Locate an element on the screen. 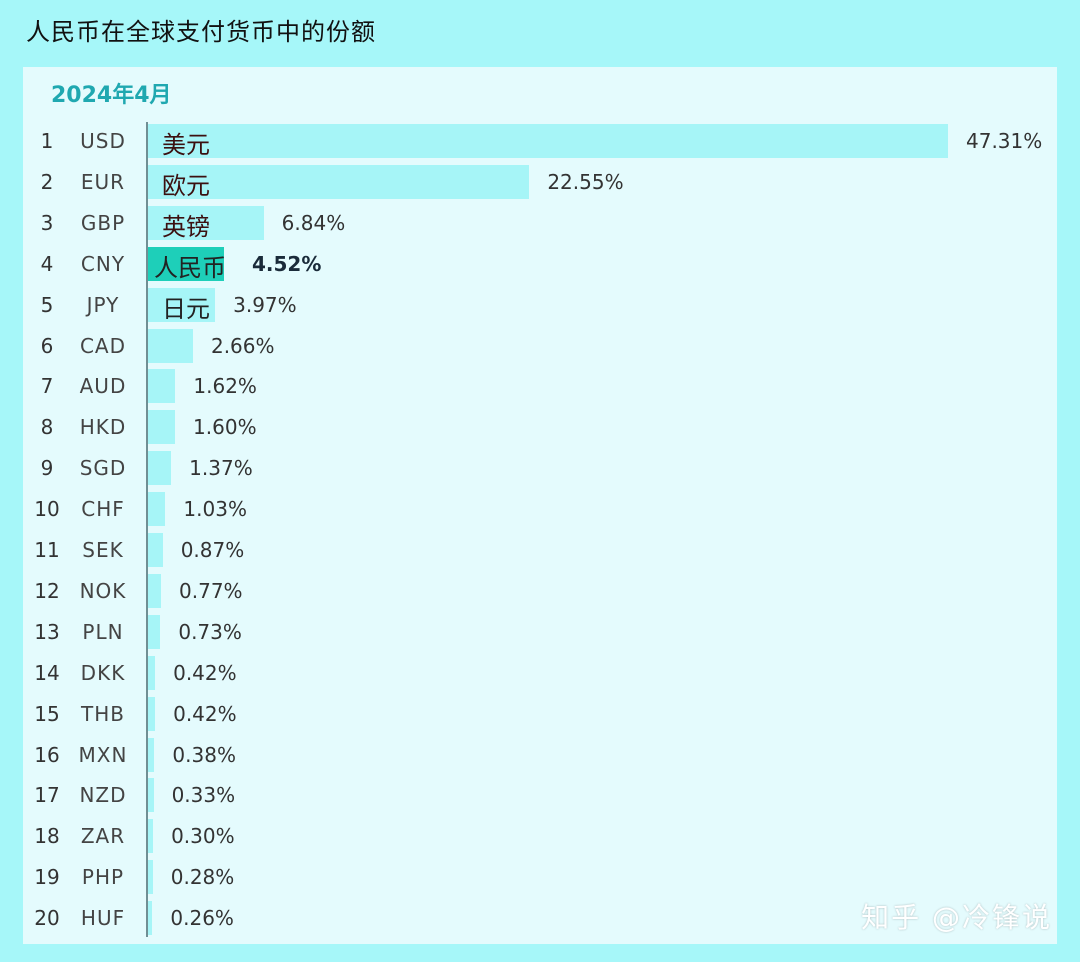  value-label: 1.03% is located at coordinates (215, 509).